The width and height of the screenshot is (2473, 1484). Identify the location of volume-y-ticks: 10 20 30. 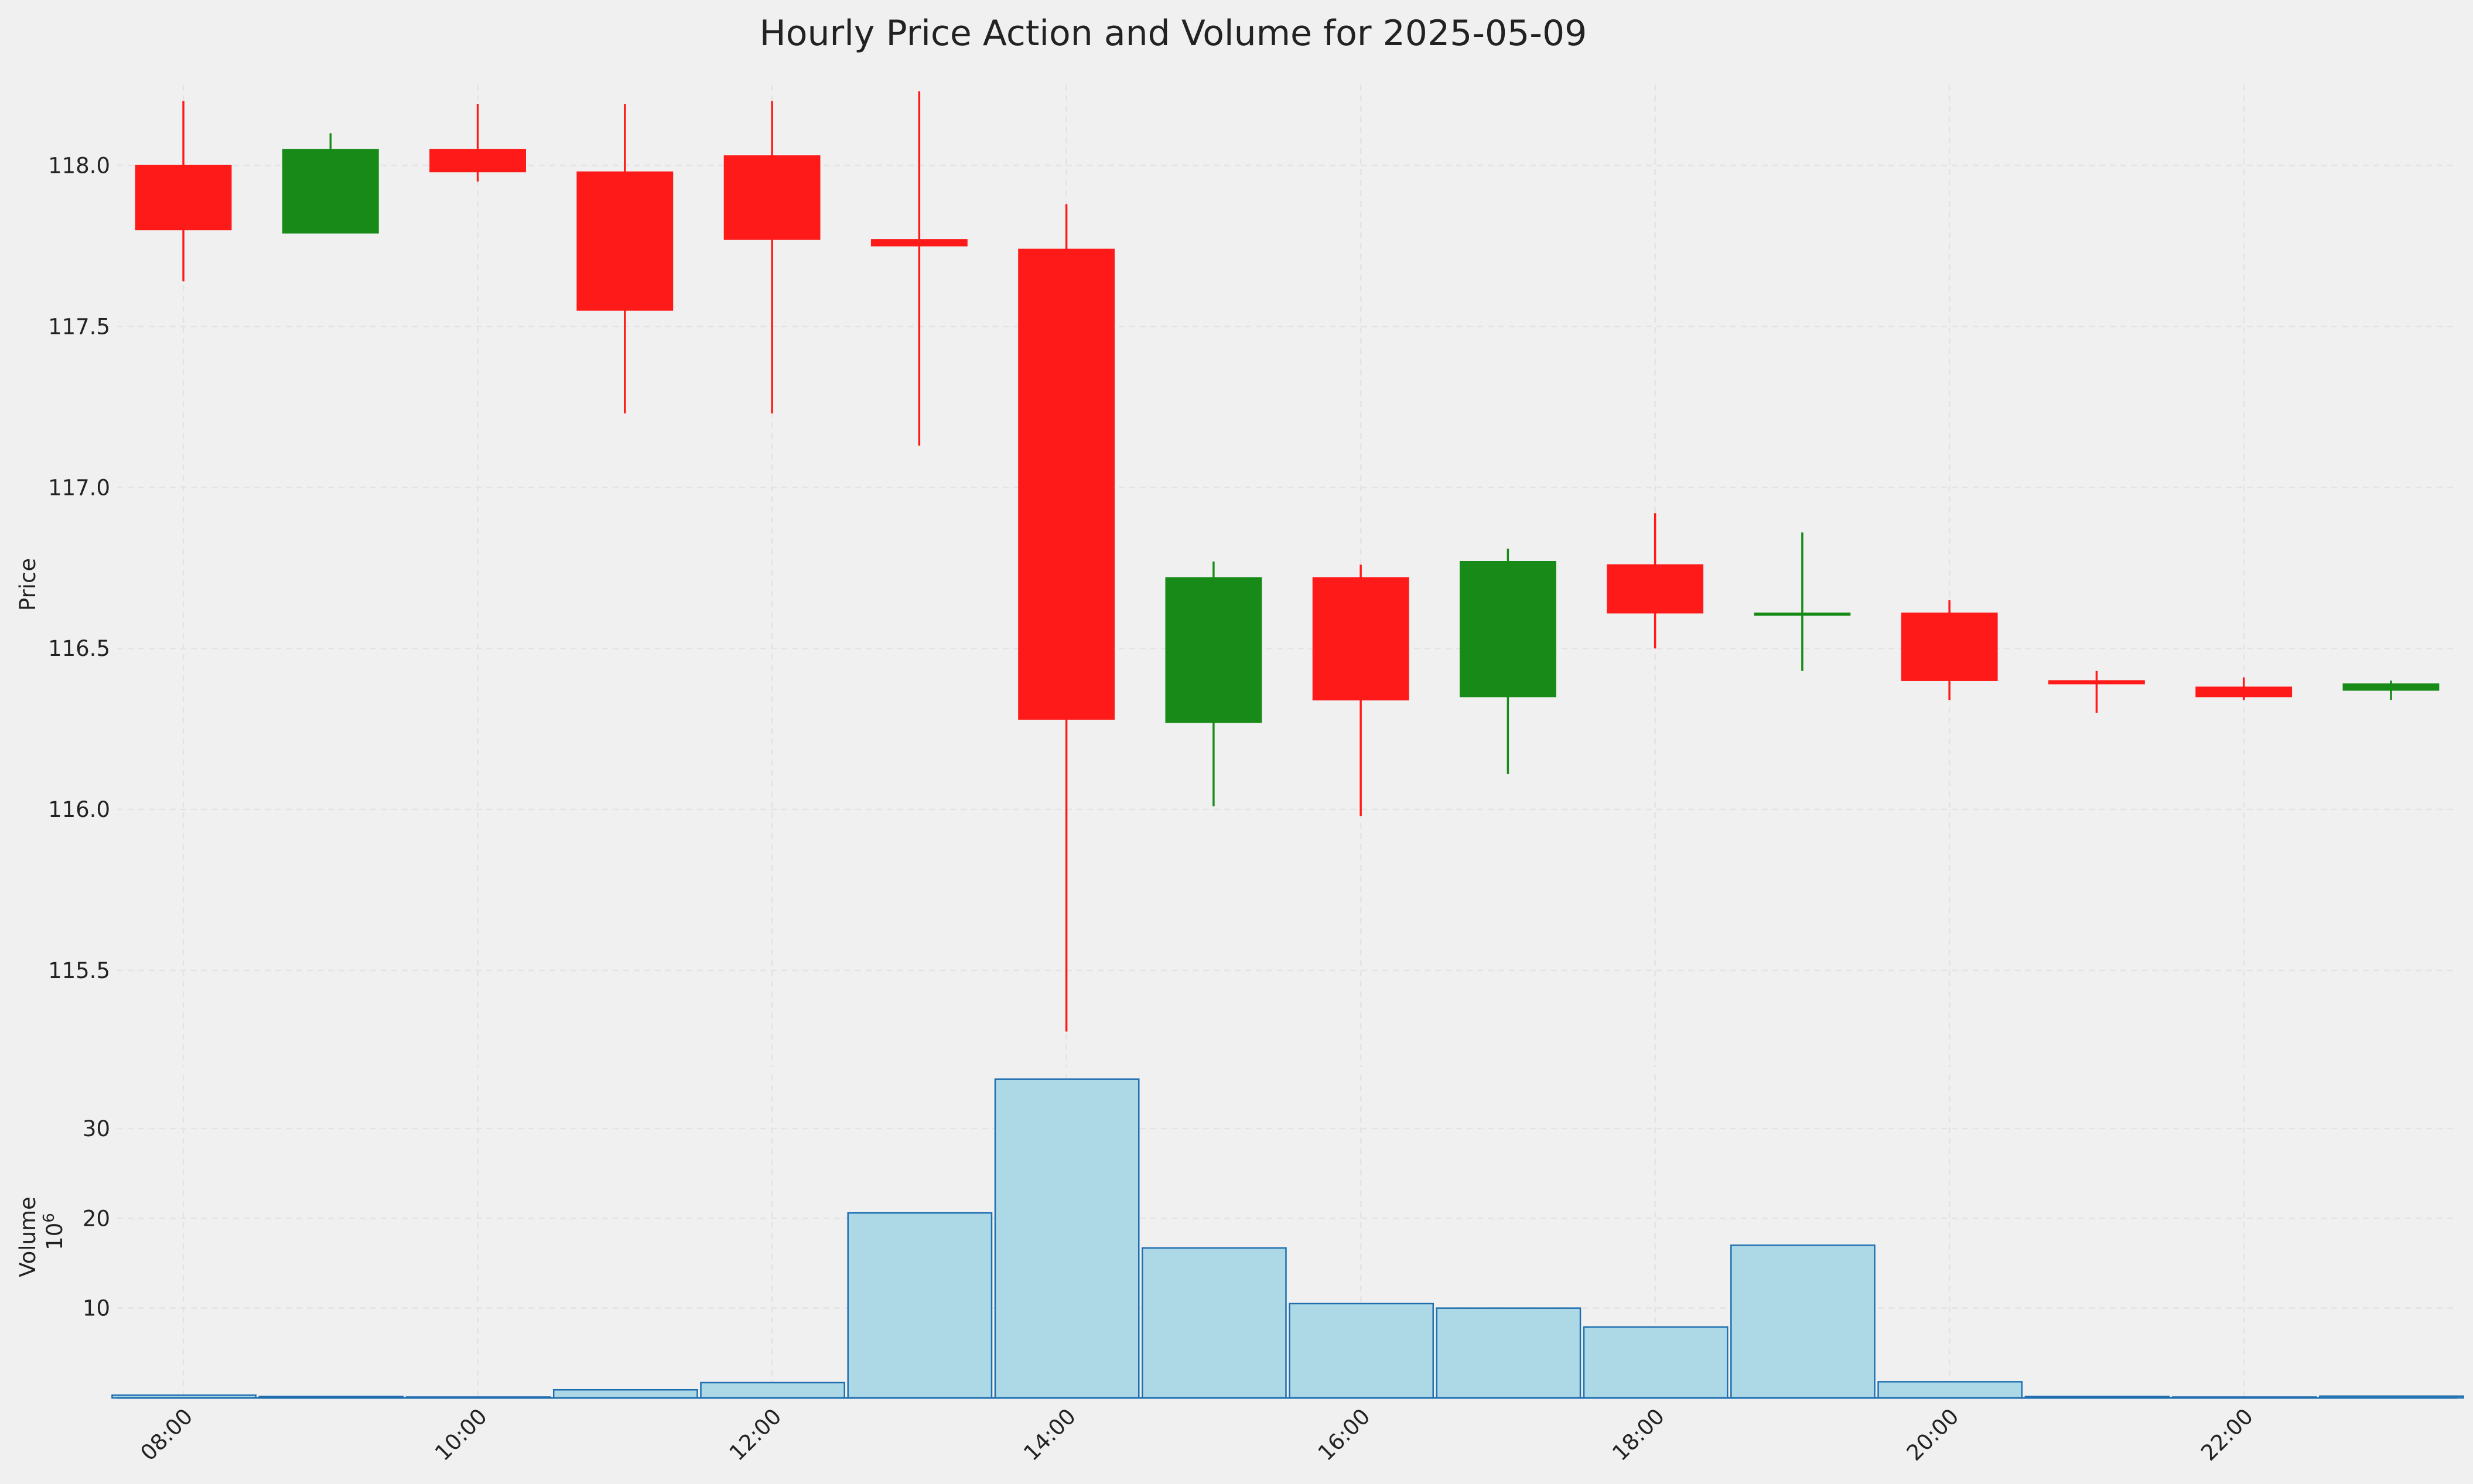
(96, 1218).